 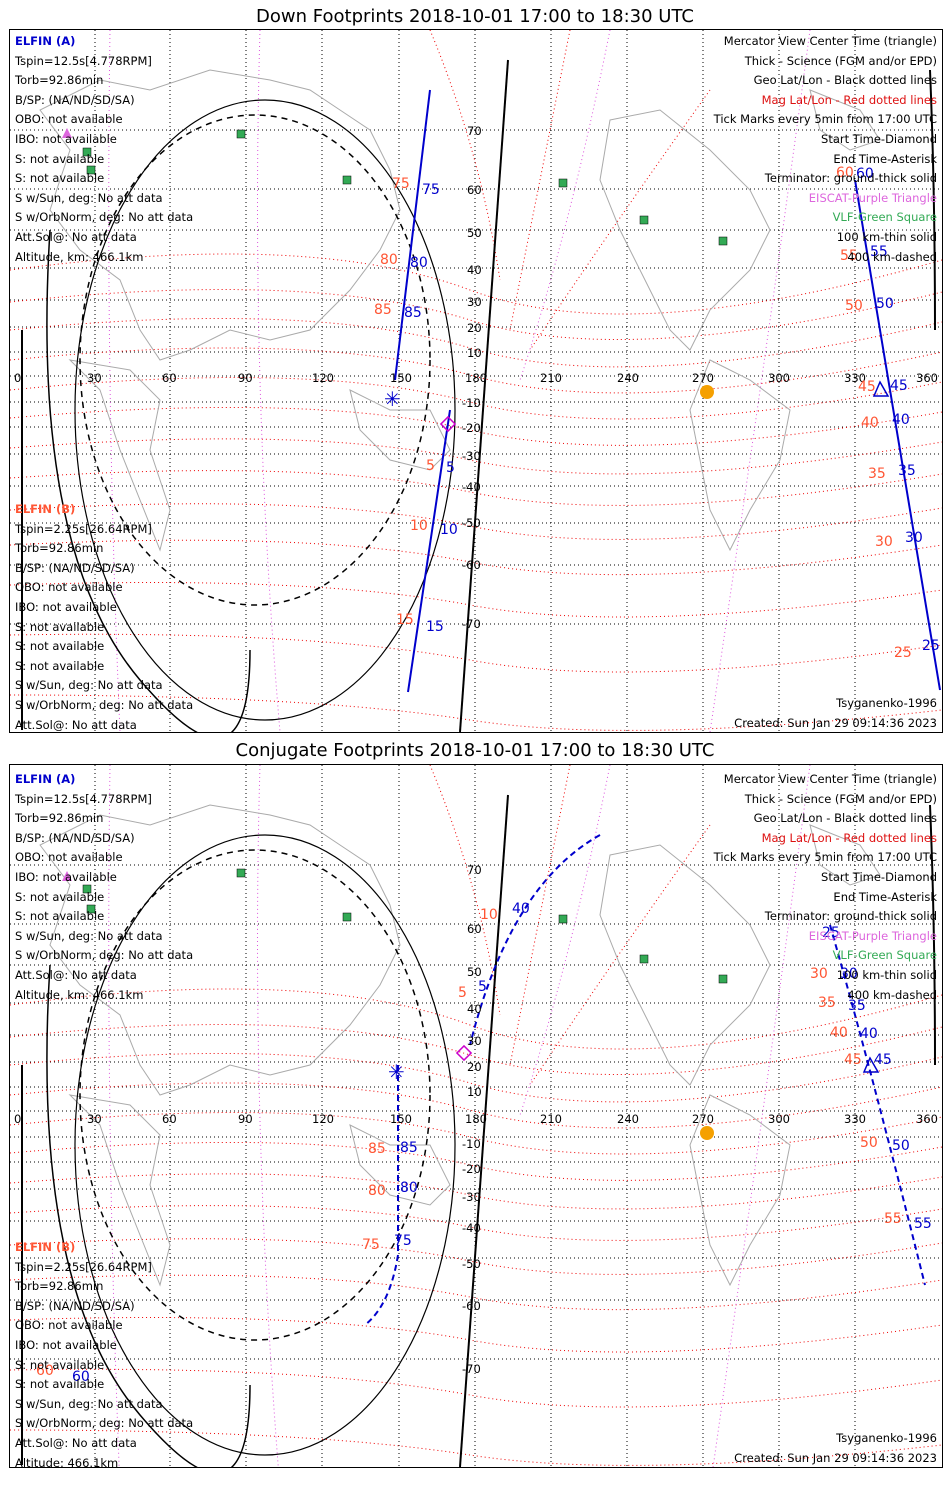 What do you see at coordinates (825, 857) in the screenshot?
I see `legend-item: Tick Marks every 5min from 17:00 UTC` at bounding box center [825, 857].